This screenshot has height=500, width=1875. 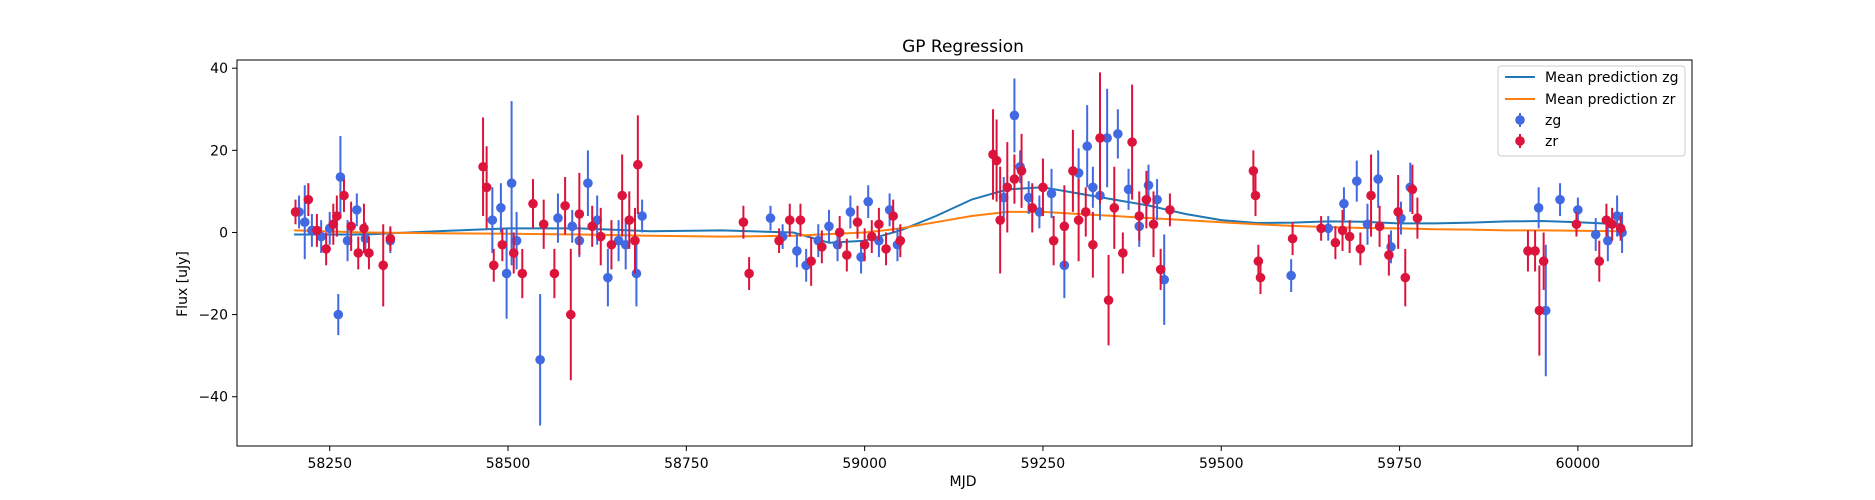 I want to click on legend-marker, so click(x=1520, y=120).